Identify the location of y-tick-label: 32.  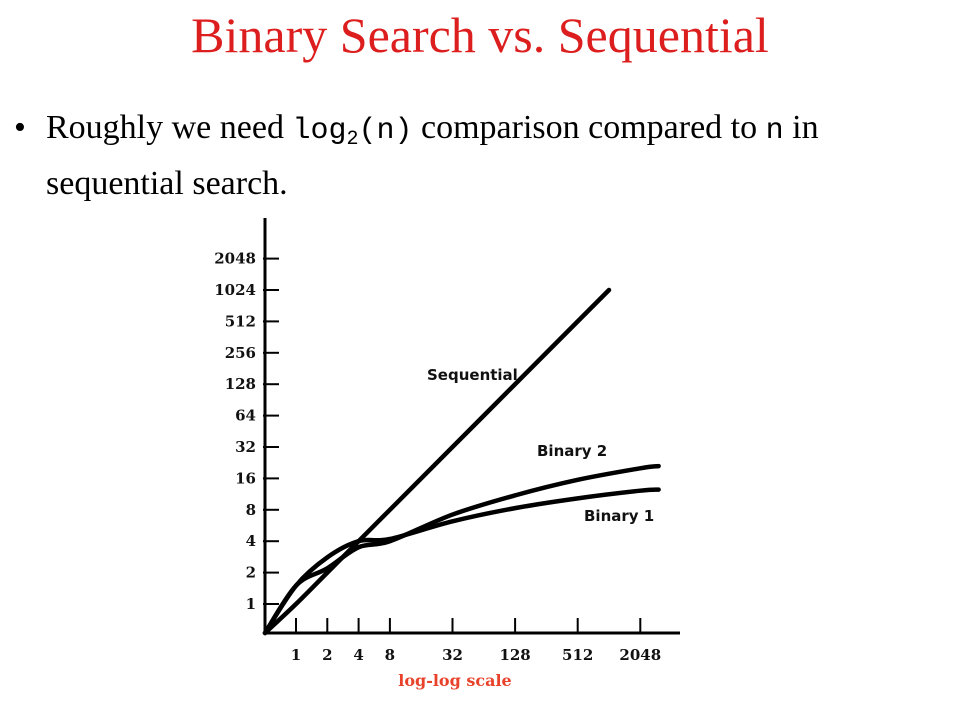
(245, 447).